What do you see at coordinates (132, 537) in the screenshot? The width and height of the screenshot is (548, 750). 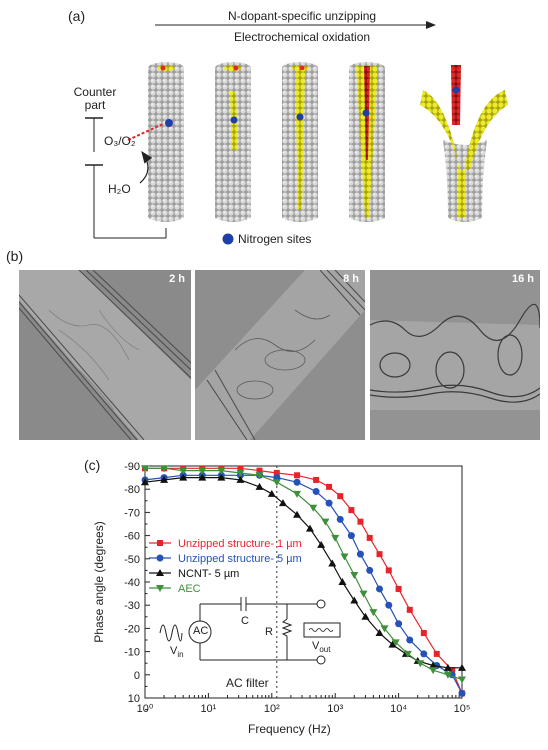 I see `y-tick-label: -60` at bounding box center [132, 537].